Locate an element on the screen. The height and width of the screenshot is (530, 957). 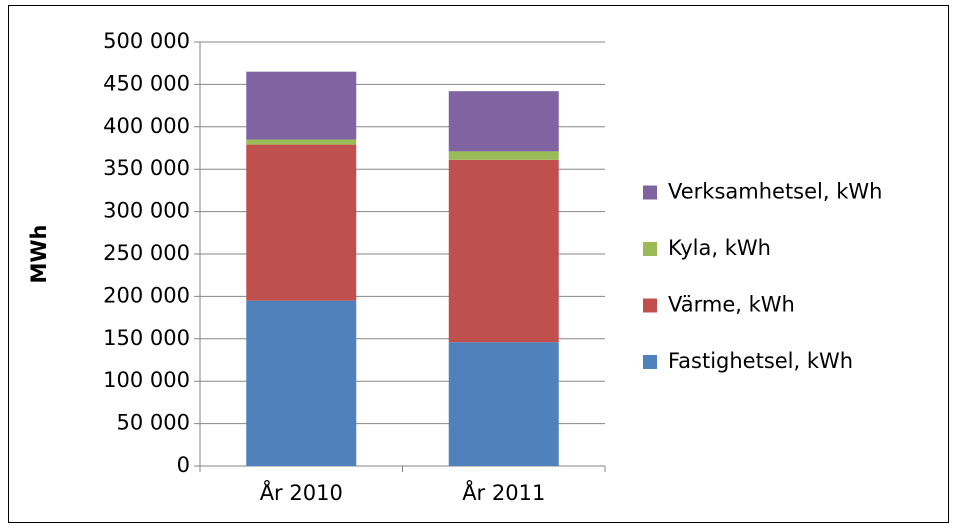
legend-label: Kyla, kWh is located at coordinates (719, 248).